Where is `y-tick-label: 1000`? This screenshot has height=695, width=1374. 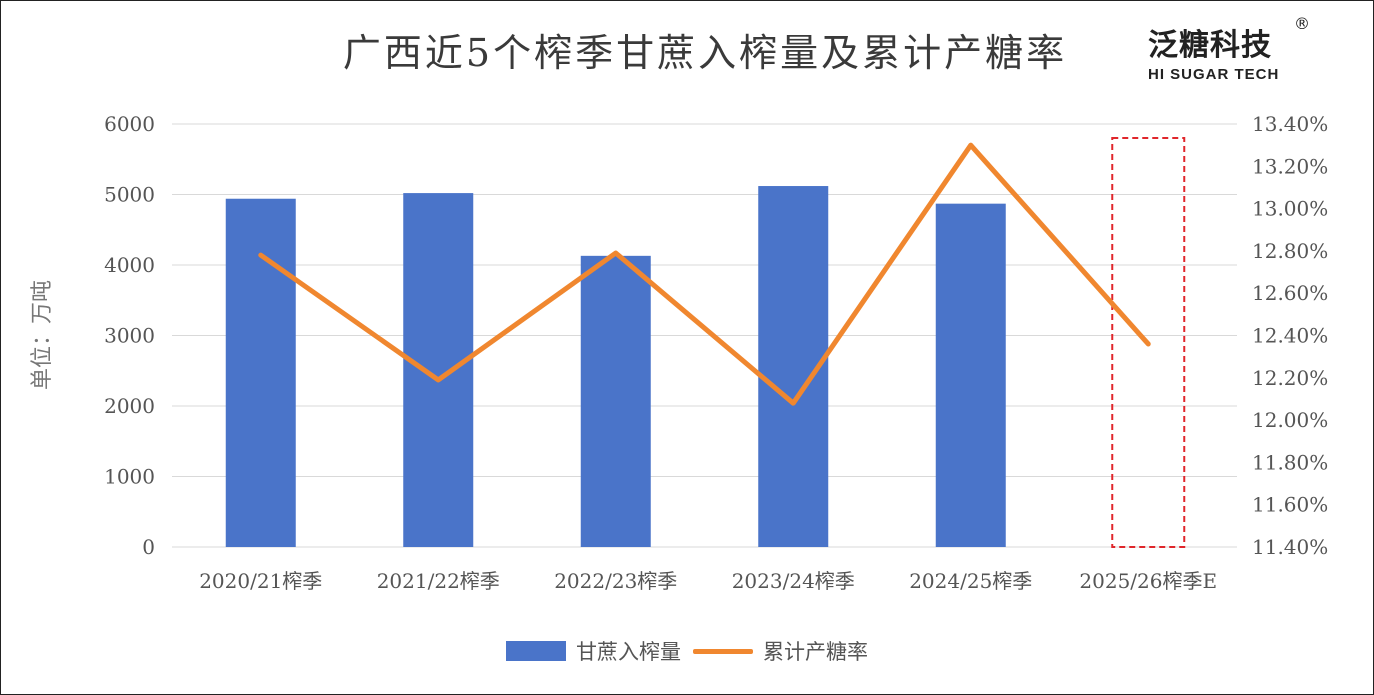 y-tick-label: 1000 is located at coordinates (129, 477).